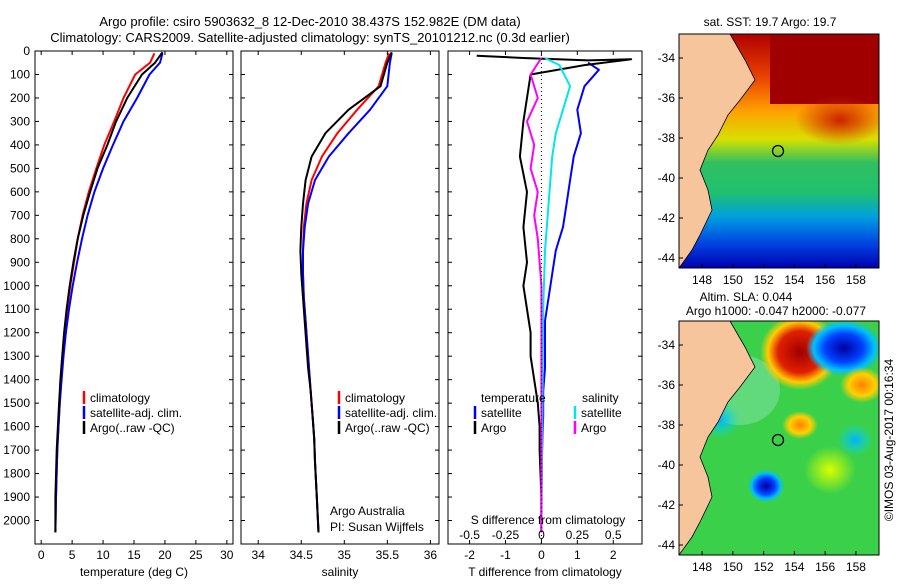 The width and height of the screenshot is (900, 585). I want to click on depth-tick-label: 1700, so click(16, 450).